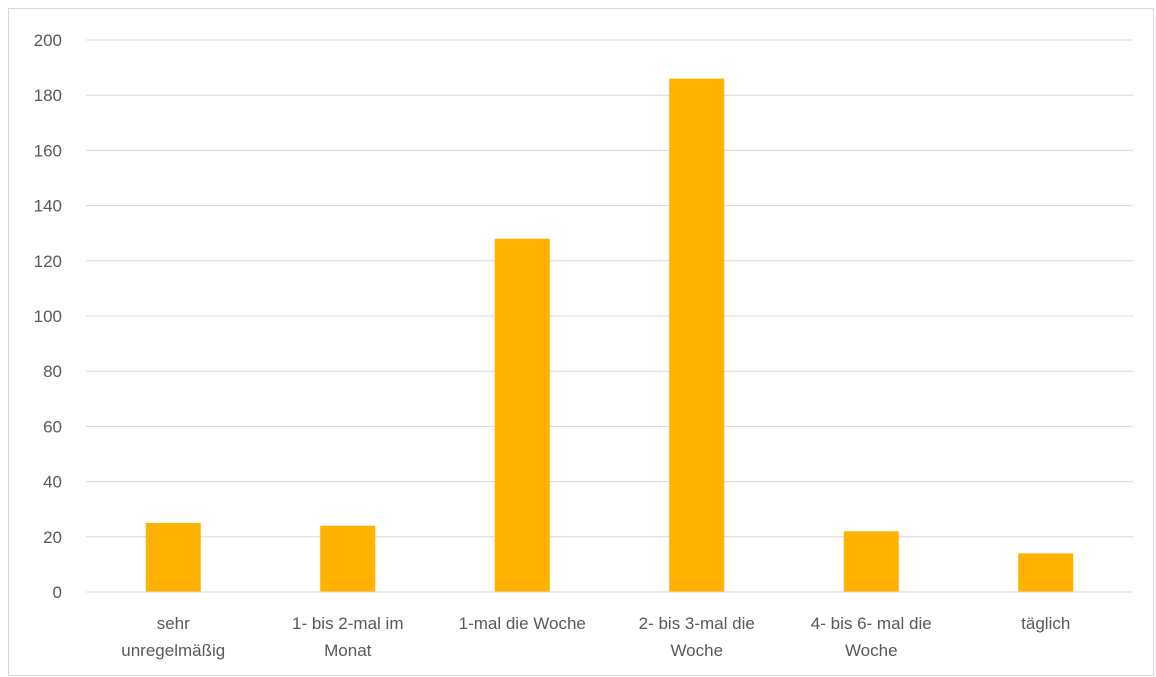  I want to click on y-tick-label-80: 80, so click(52, 371).